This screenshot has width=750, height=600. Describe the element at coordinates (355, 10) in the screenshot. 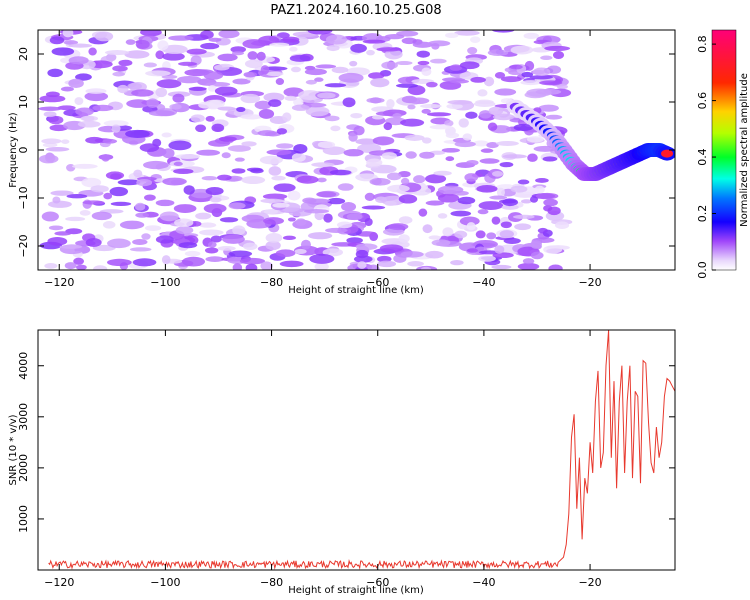

I see `chart-title: PAZ1.2024.160.10.25.G08` at that location.